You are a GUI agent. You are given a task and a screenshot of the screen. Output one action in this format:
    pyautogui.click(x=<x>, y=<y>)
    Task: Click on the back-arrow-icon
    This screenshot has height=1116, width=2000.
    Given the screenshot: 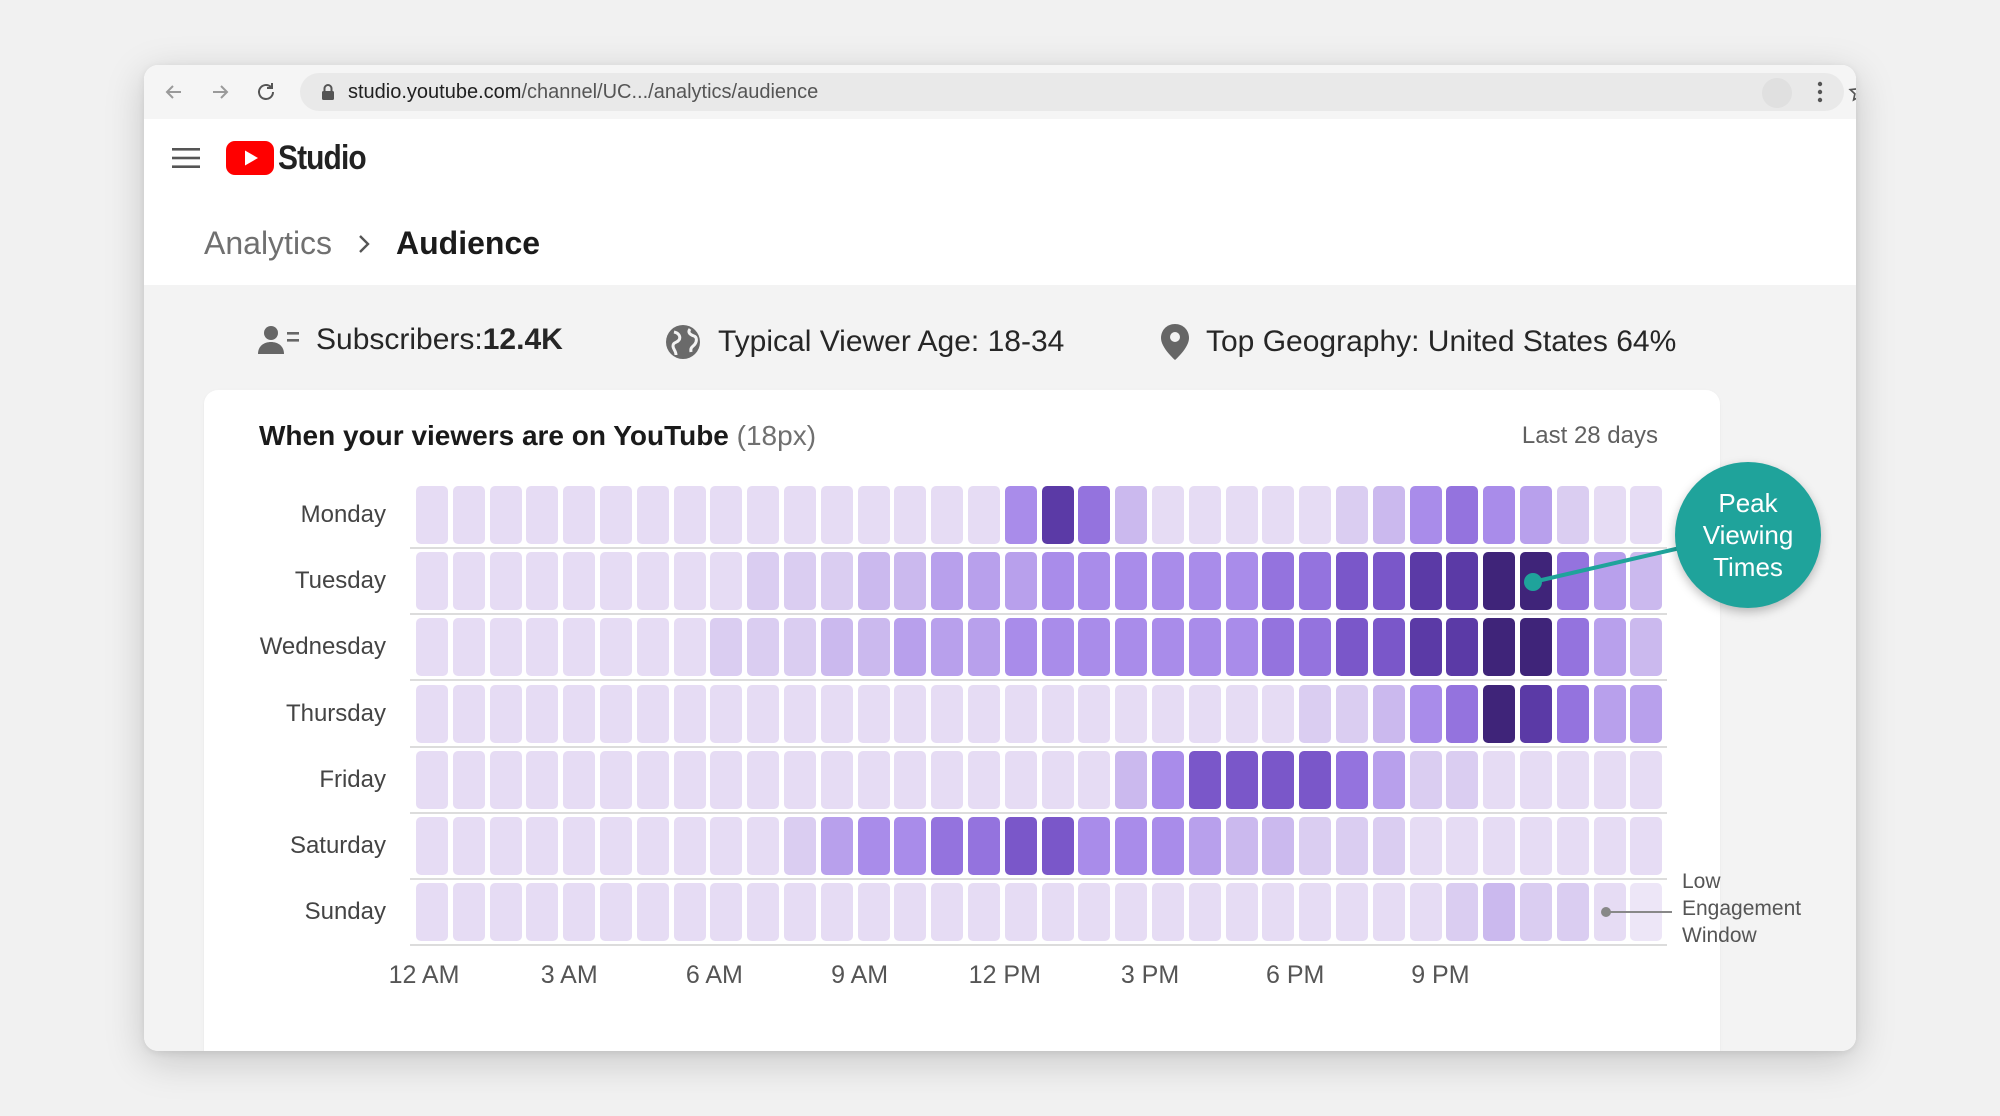 What is the action you would take?
    pyautogui.click(x=174, y=92)
    